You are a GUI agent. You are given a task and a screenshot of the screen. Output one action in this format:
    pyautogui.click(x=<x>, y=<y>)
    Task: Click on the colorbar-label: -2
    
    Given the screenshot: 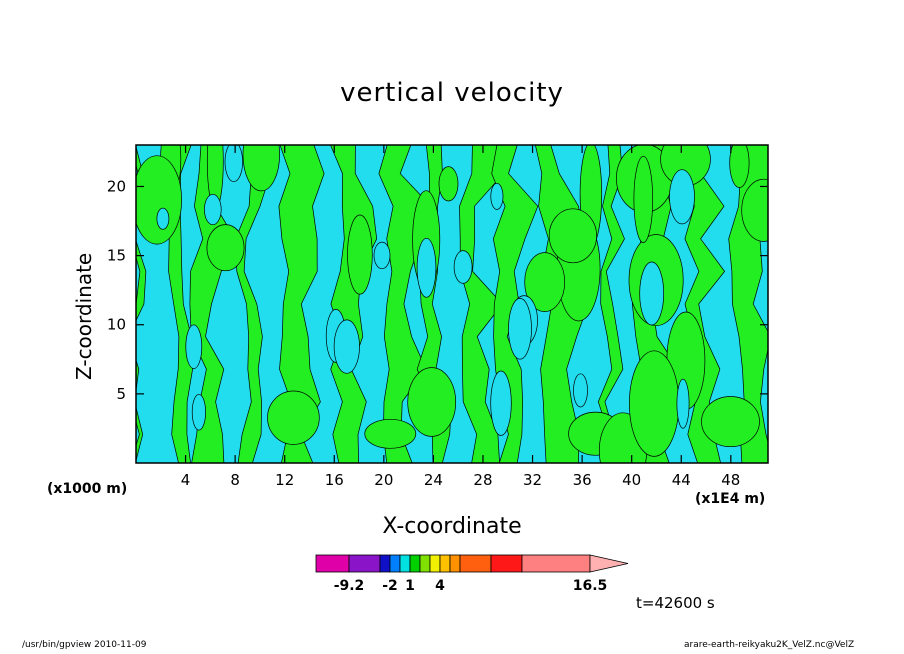 What is the action you would take?
    pyautogui.click(x=390, y=586)
    